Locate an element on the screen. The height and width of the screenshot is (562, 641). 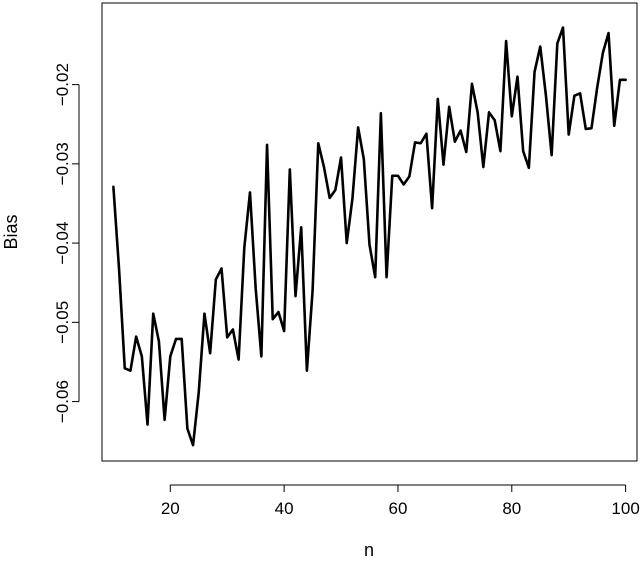
x-tick-label: 40 is located at coordinates (284, 508).